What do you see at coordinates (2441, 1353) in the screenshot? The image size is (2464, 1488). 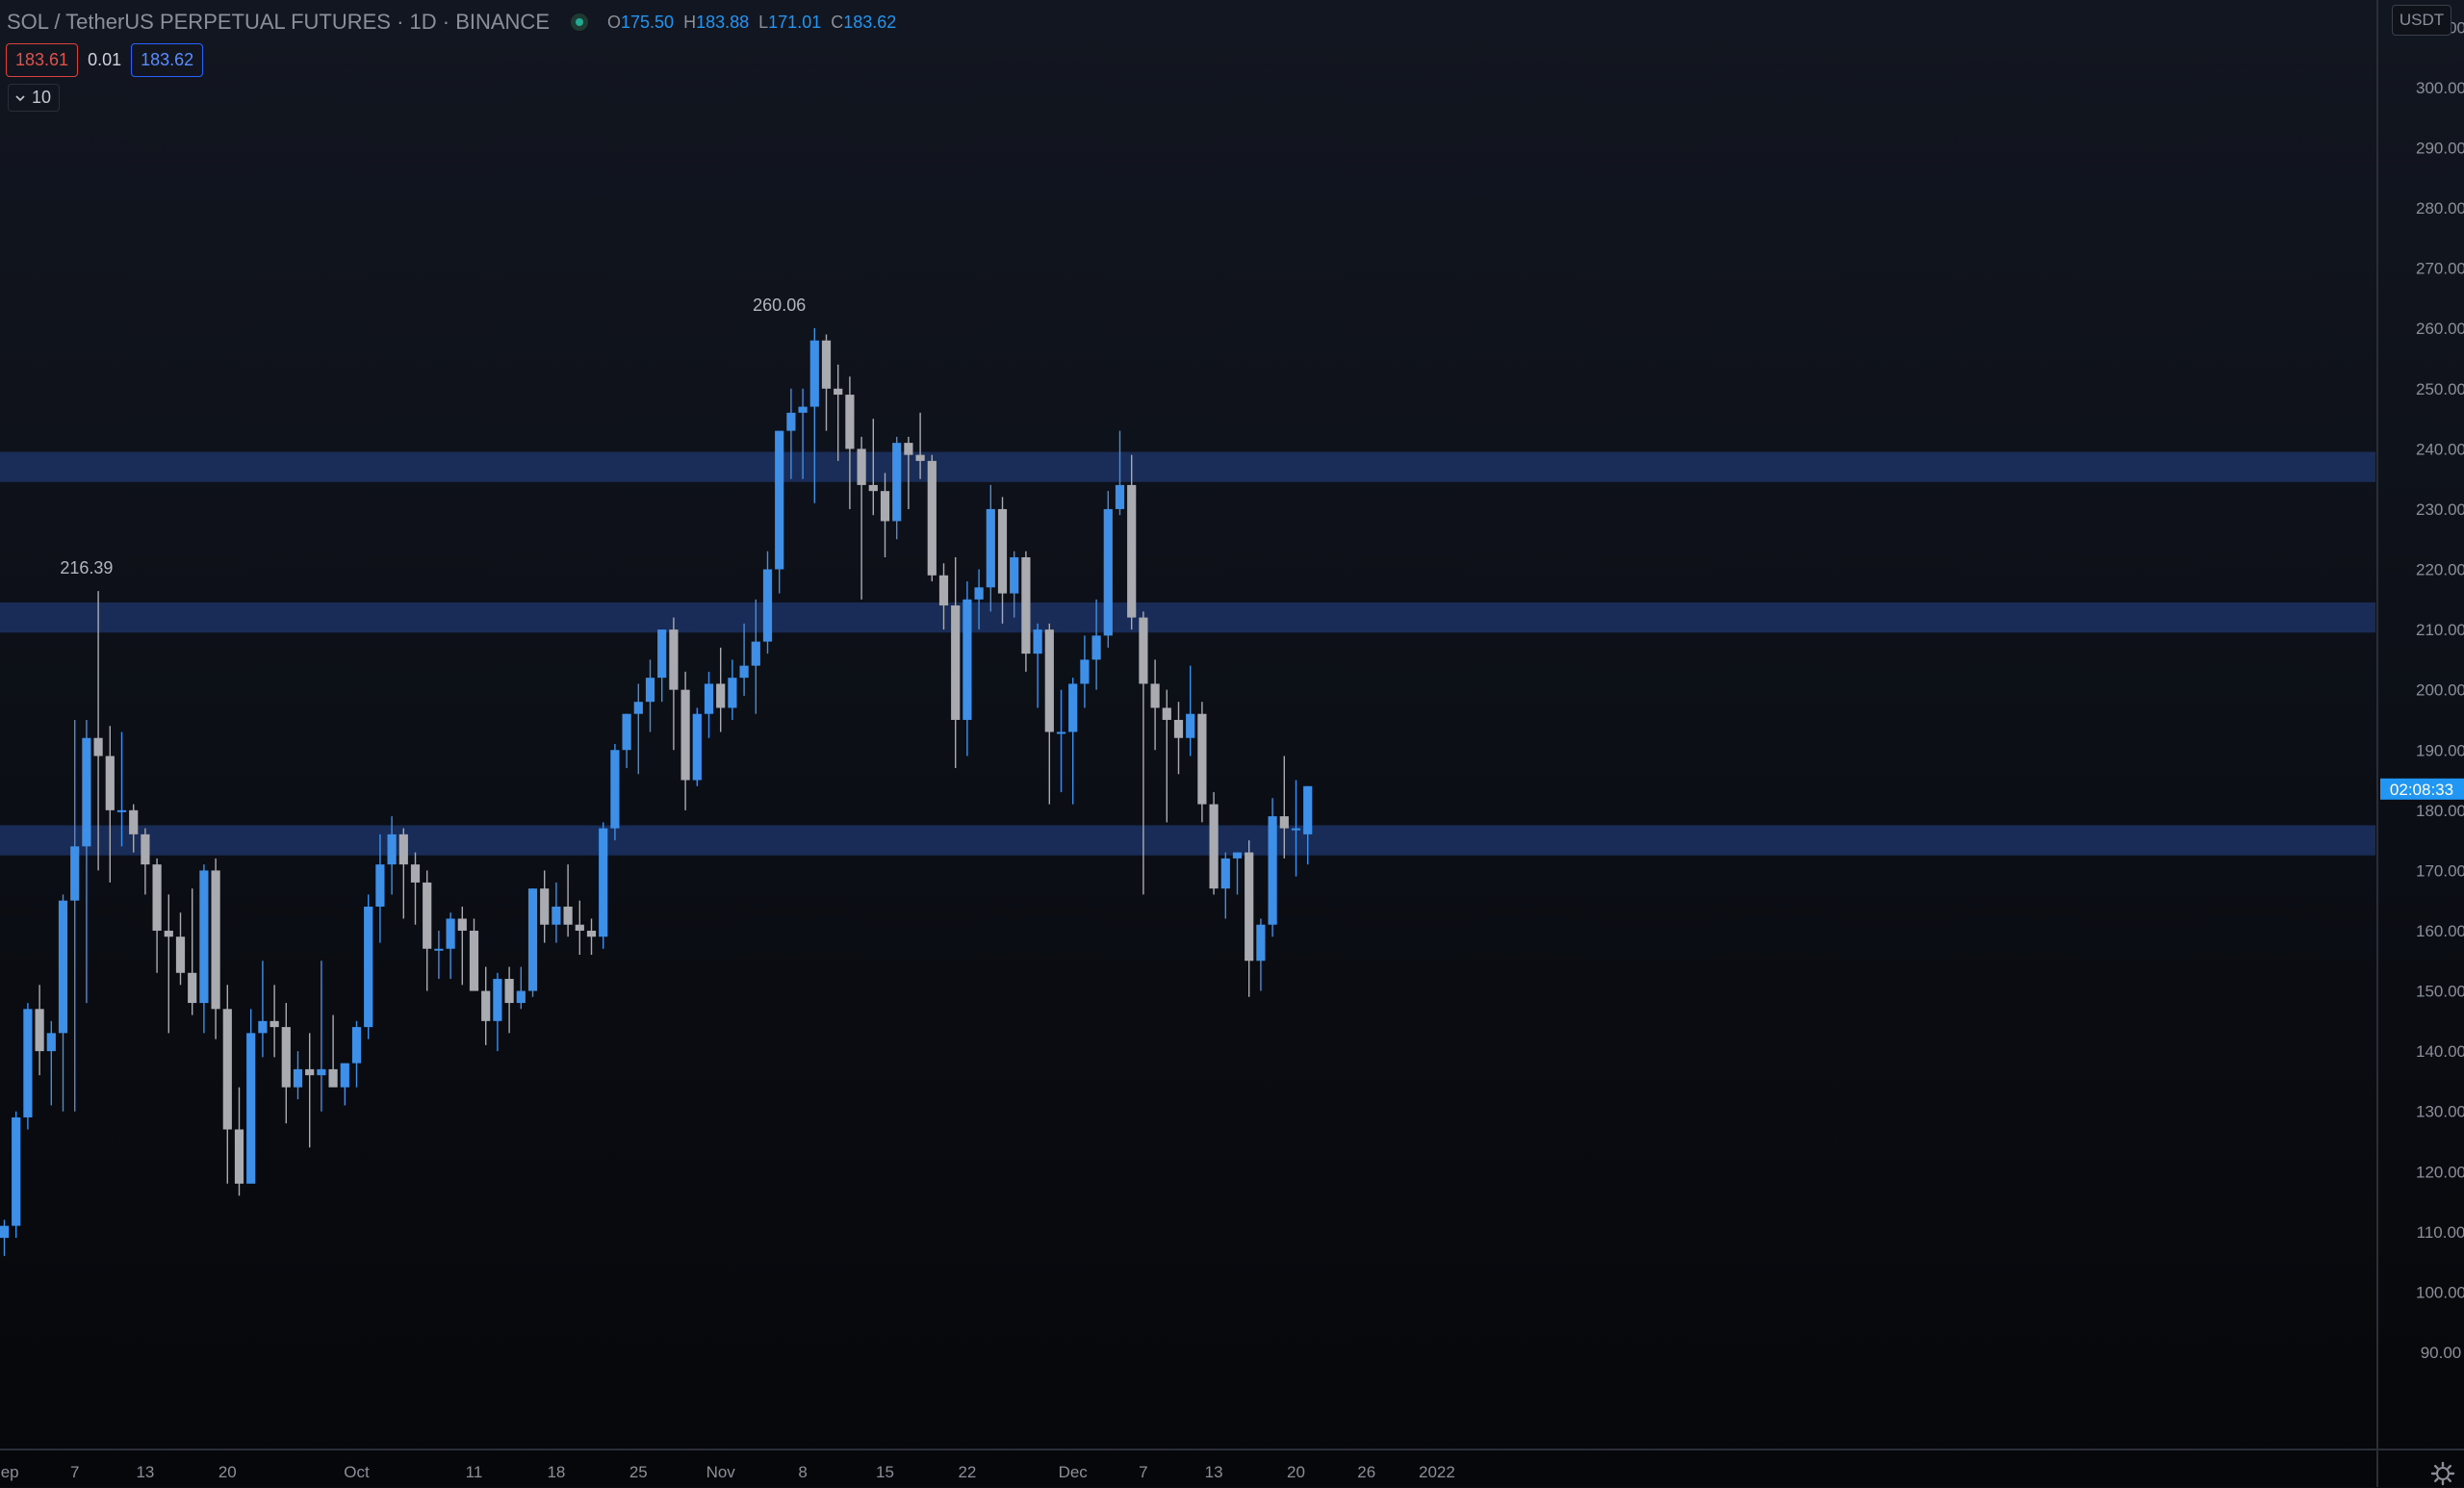 I see `price-tick-label: 90.00` at bounding box center [2441, 1353].